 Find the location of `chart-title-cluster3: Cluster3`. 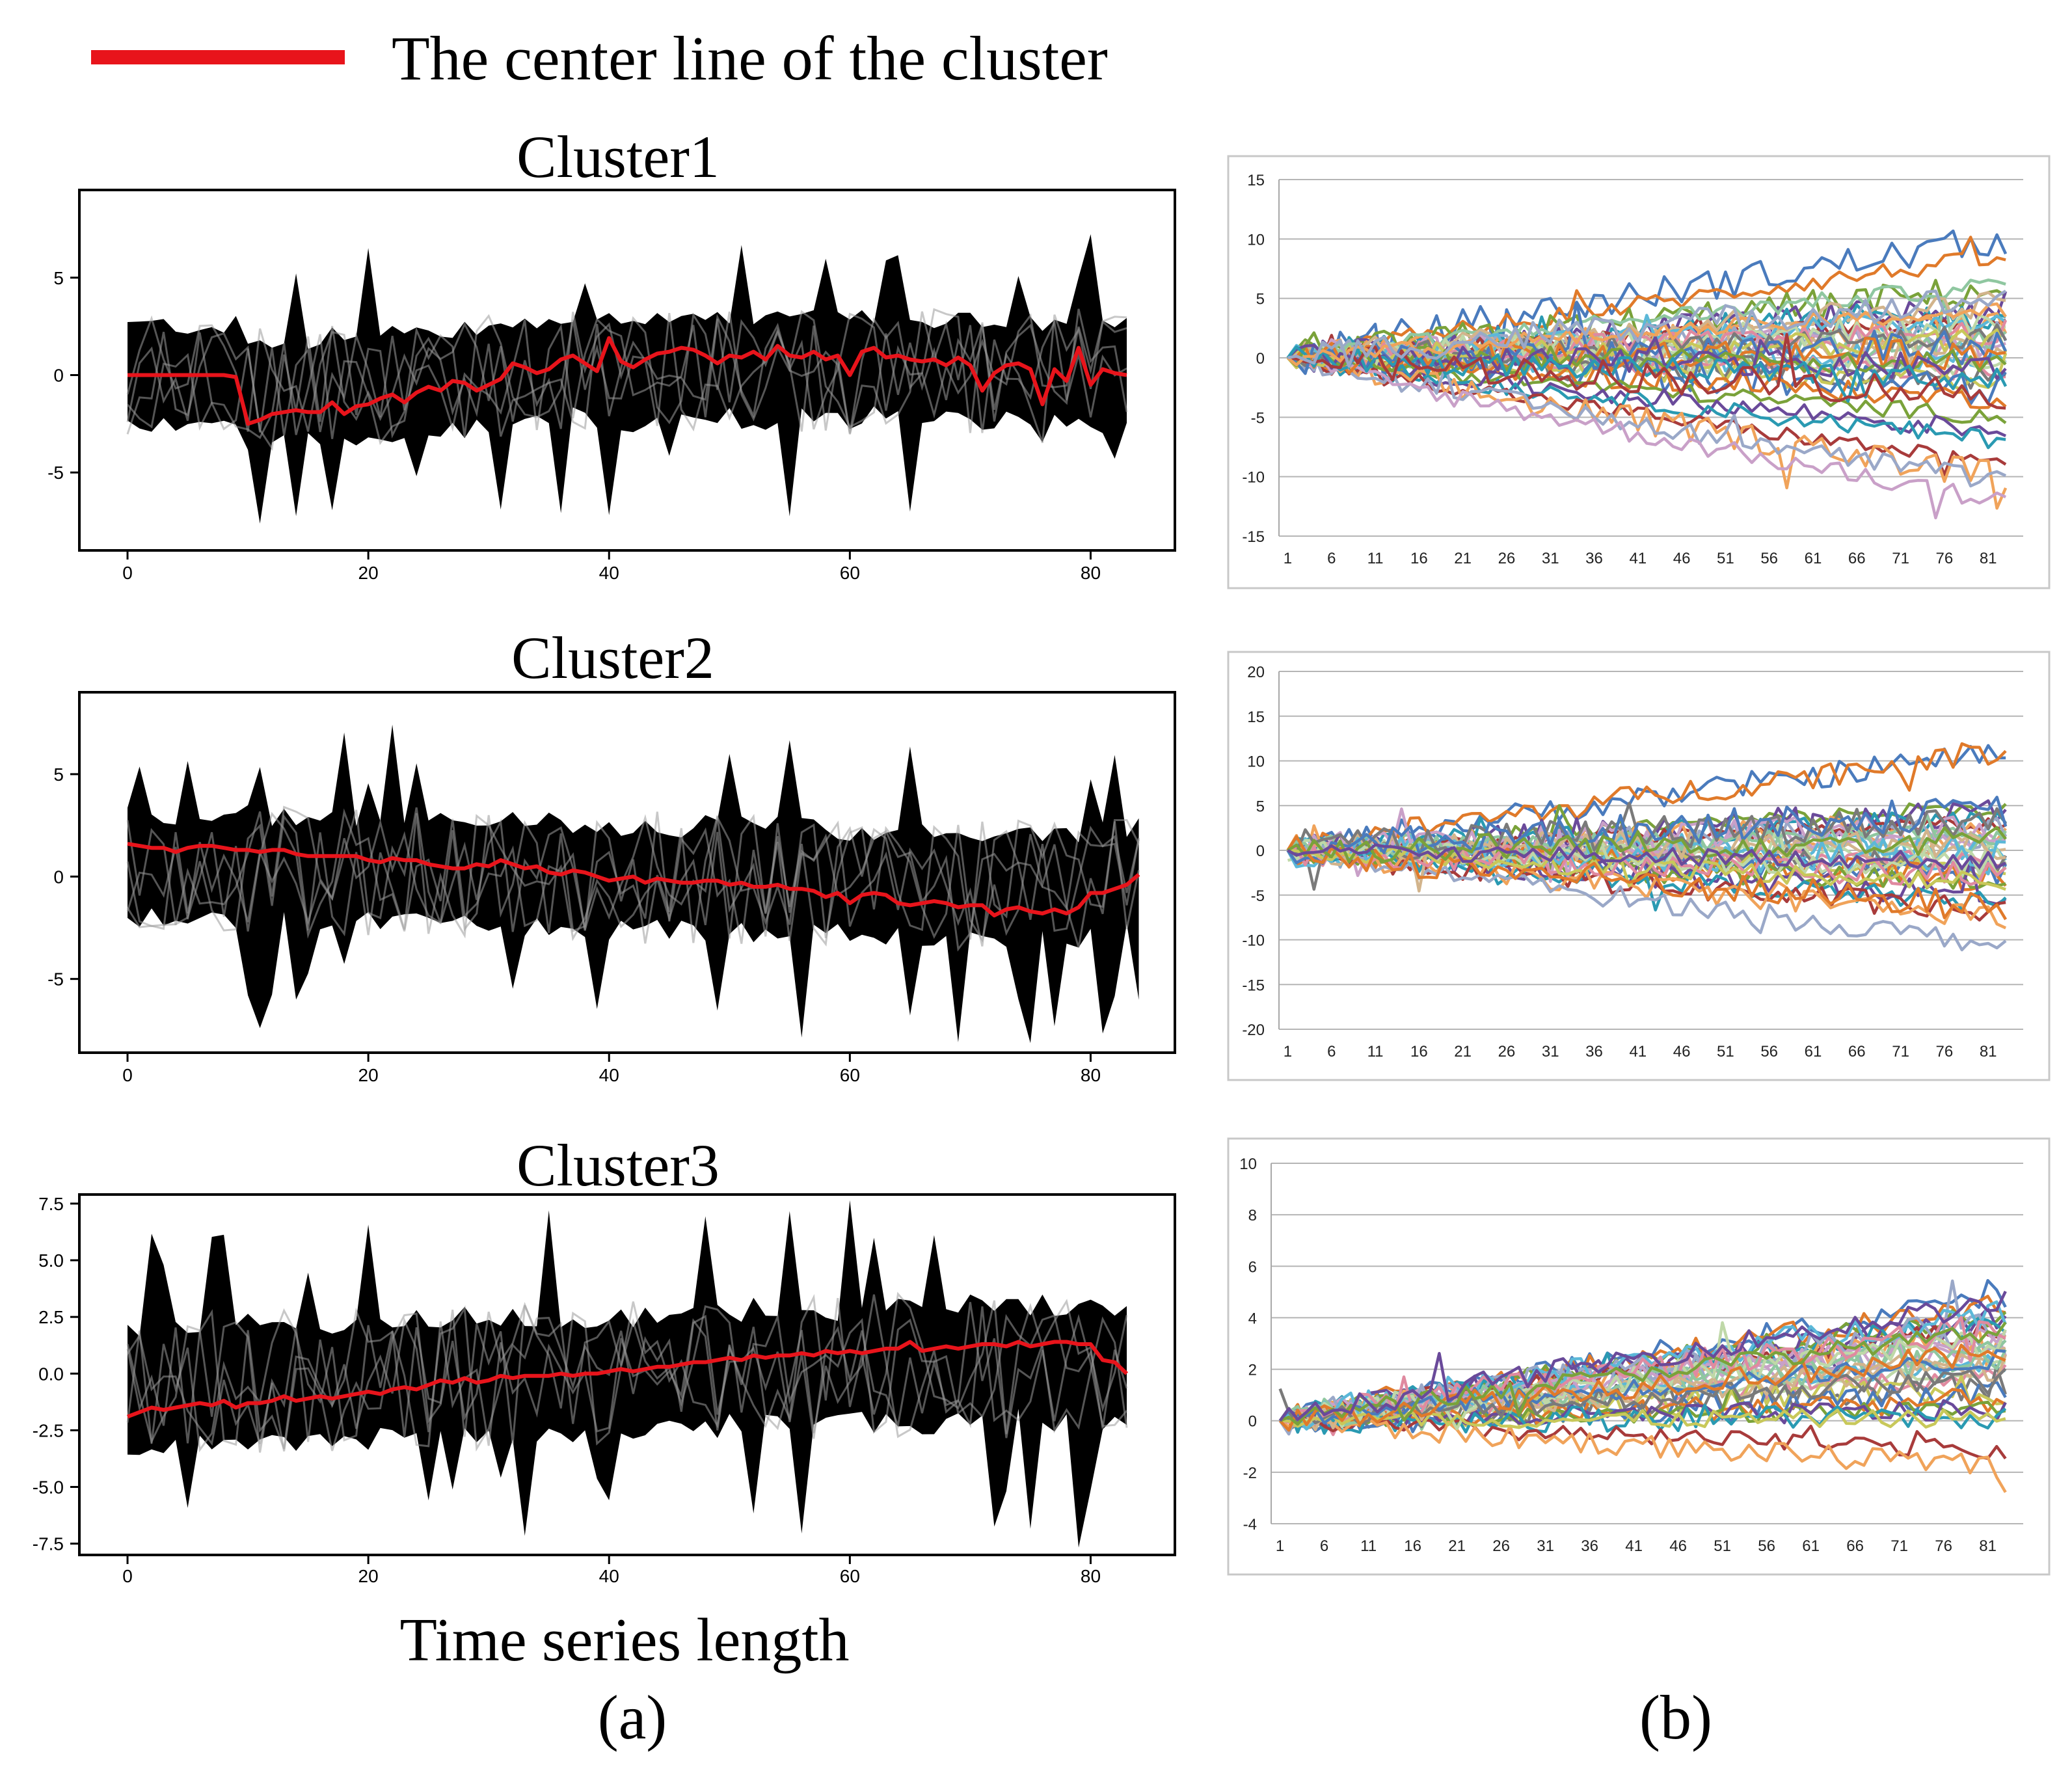

chart-title-cluster3: Cluster3 is located at coordinates (618, 1165).